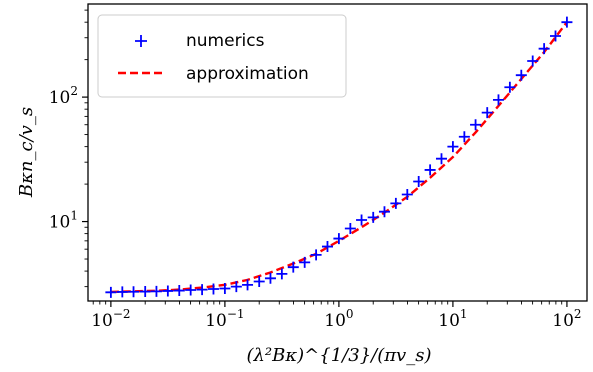 The width and height of the screenshot is (593, 372). What do you see at coordinates (247, 74) in the screenshot?
I see `legend-approximation-label: approximation` at bounding box center [247, 74].